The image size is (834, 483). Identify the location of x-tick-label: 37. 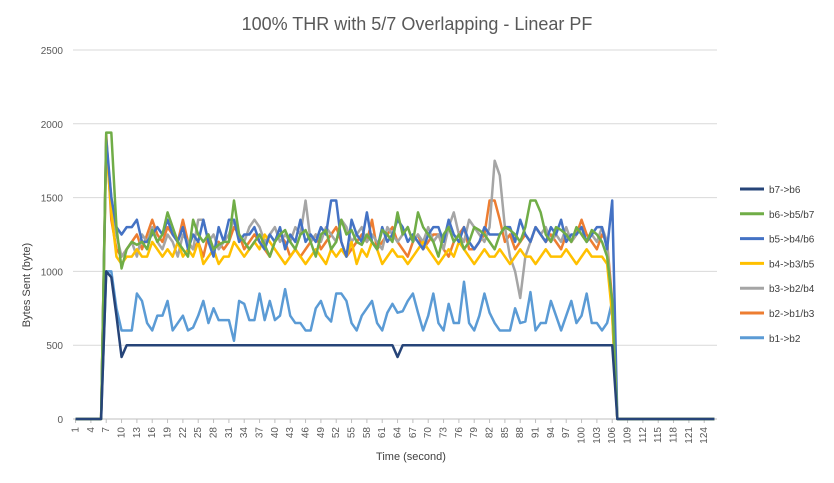
(260, 433).